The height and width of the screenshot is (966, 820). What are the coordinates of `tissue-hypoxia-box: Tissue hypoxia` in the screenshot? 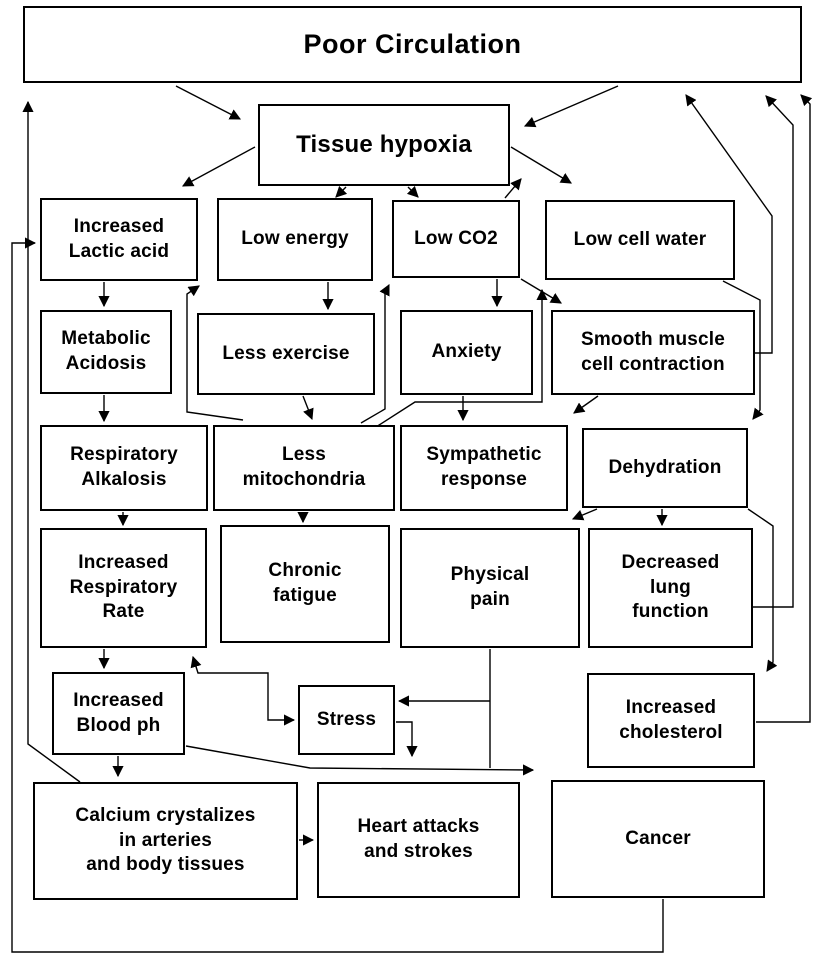 It's located at (384, 145).